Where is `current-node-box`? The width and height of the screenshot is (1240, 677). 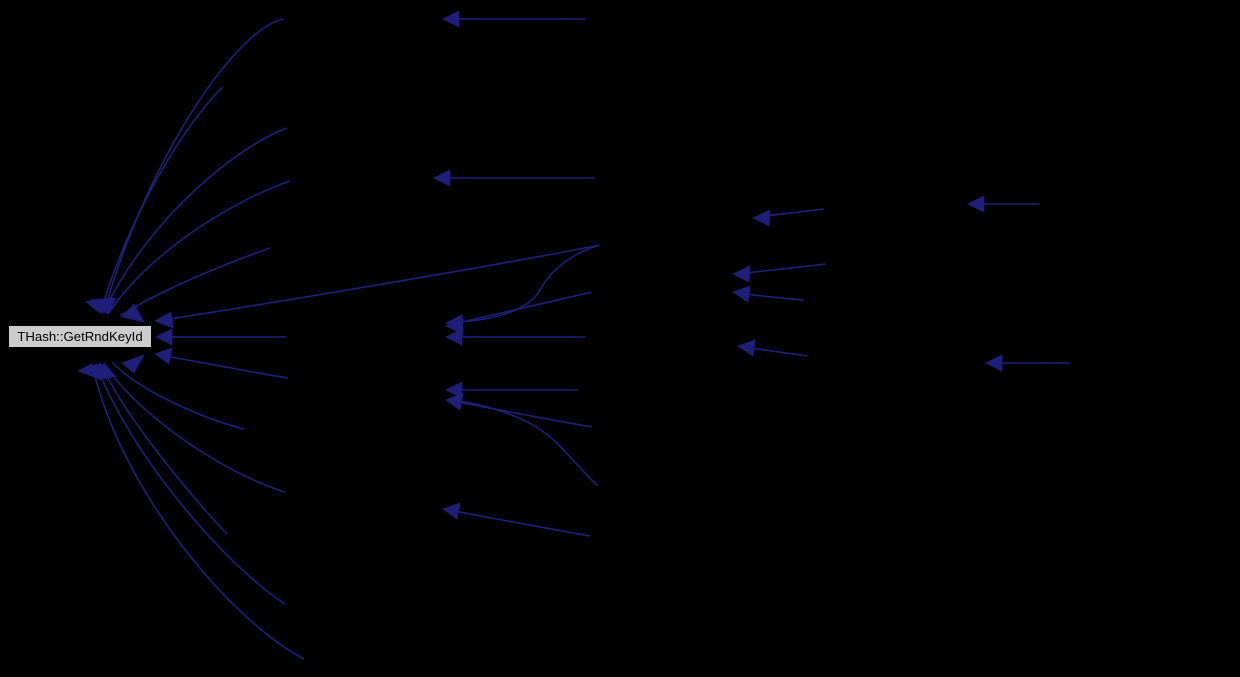
current-node-box is located at coordinates (80, 336).